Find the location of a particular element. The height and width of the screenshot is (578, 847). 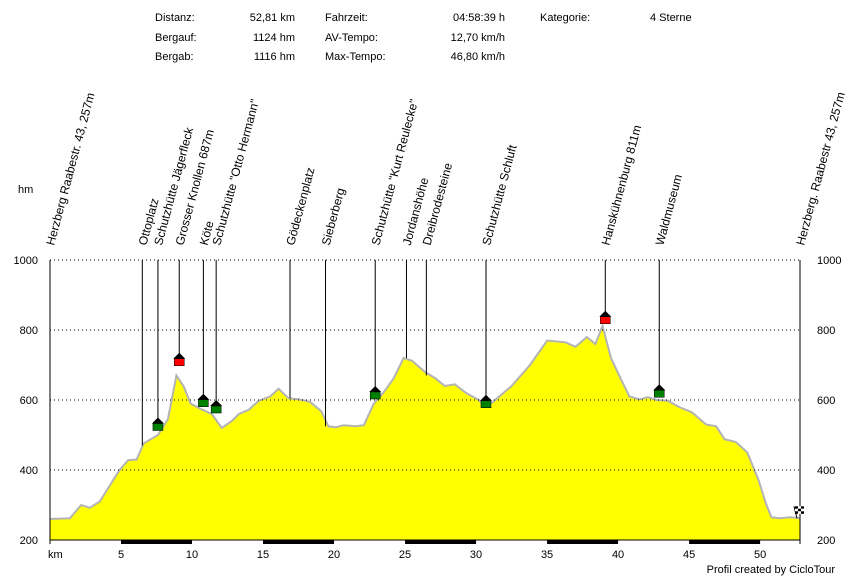

y-tick-label-left: 1000 is located at coordinates (26, 261).